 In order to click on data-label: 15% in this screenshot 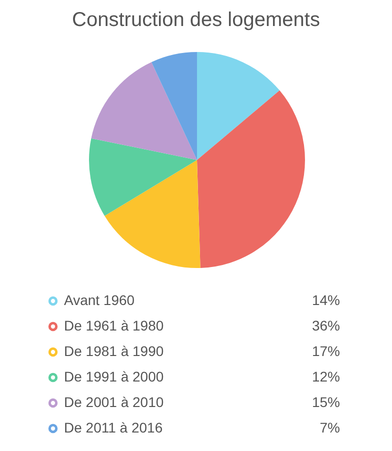, I will do `click(326, 402)`.